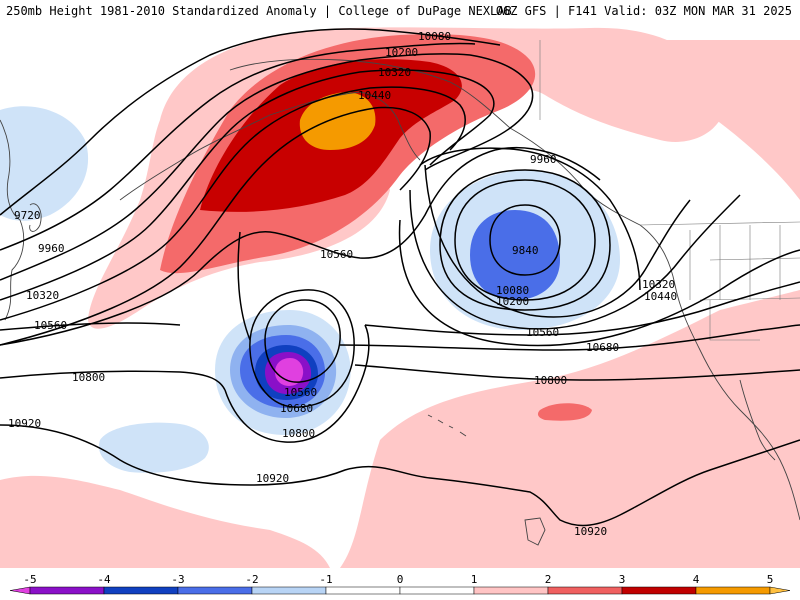 The height and width of the screenshot is (600, 800). Describe the element at coordinates (535, 531) in the screenshot. I see `coastline-island` at that location.